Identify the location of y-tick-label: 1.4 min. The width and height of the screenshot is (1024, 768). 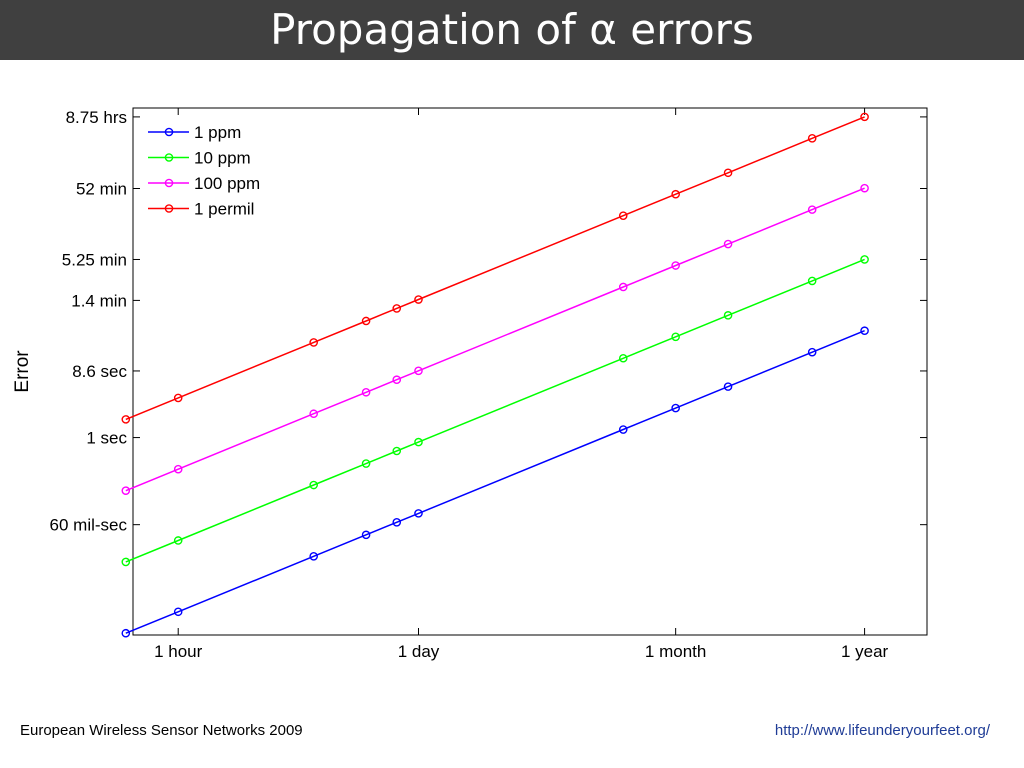
(99, 300).